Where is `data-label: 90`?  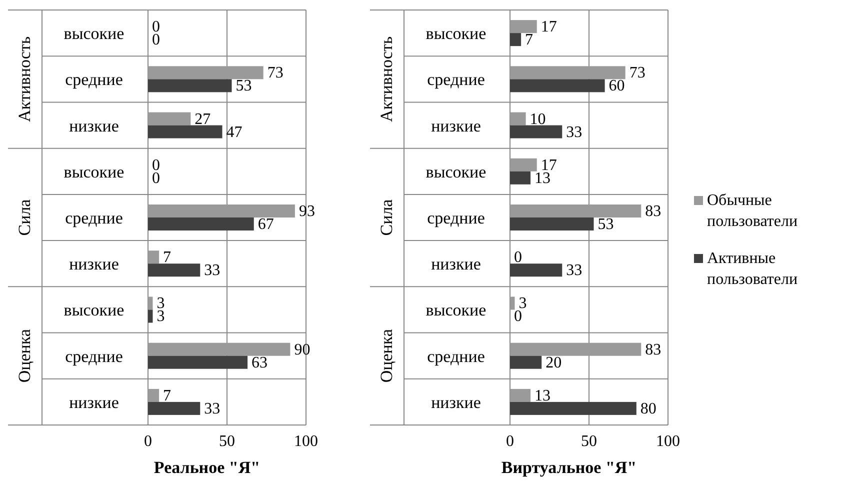 data-label: 90 is located at coordinates (302, 349).